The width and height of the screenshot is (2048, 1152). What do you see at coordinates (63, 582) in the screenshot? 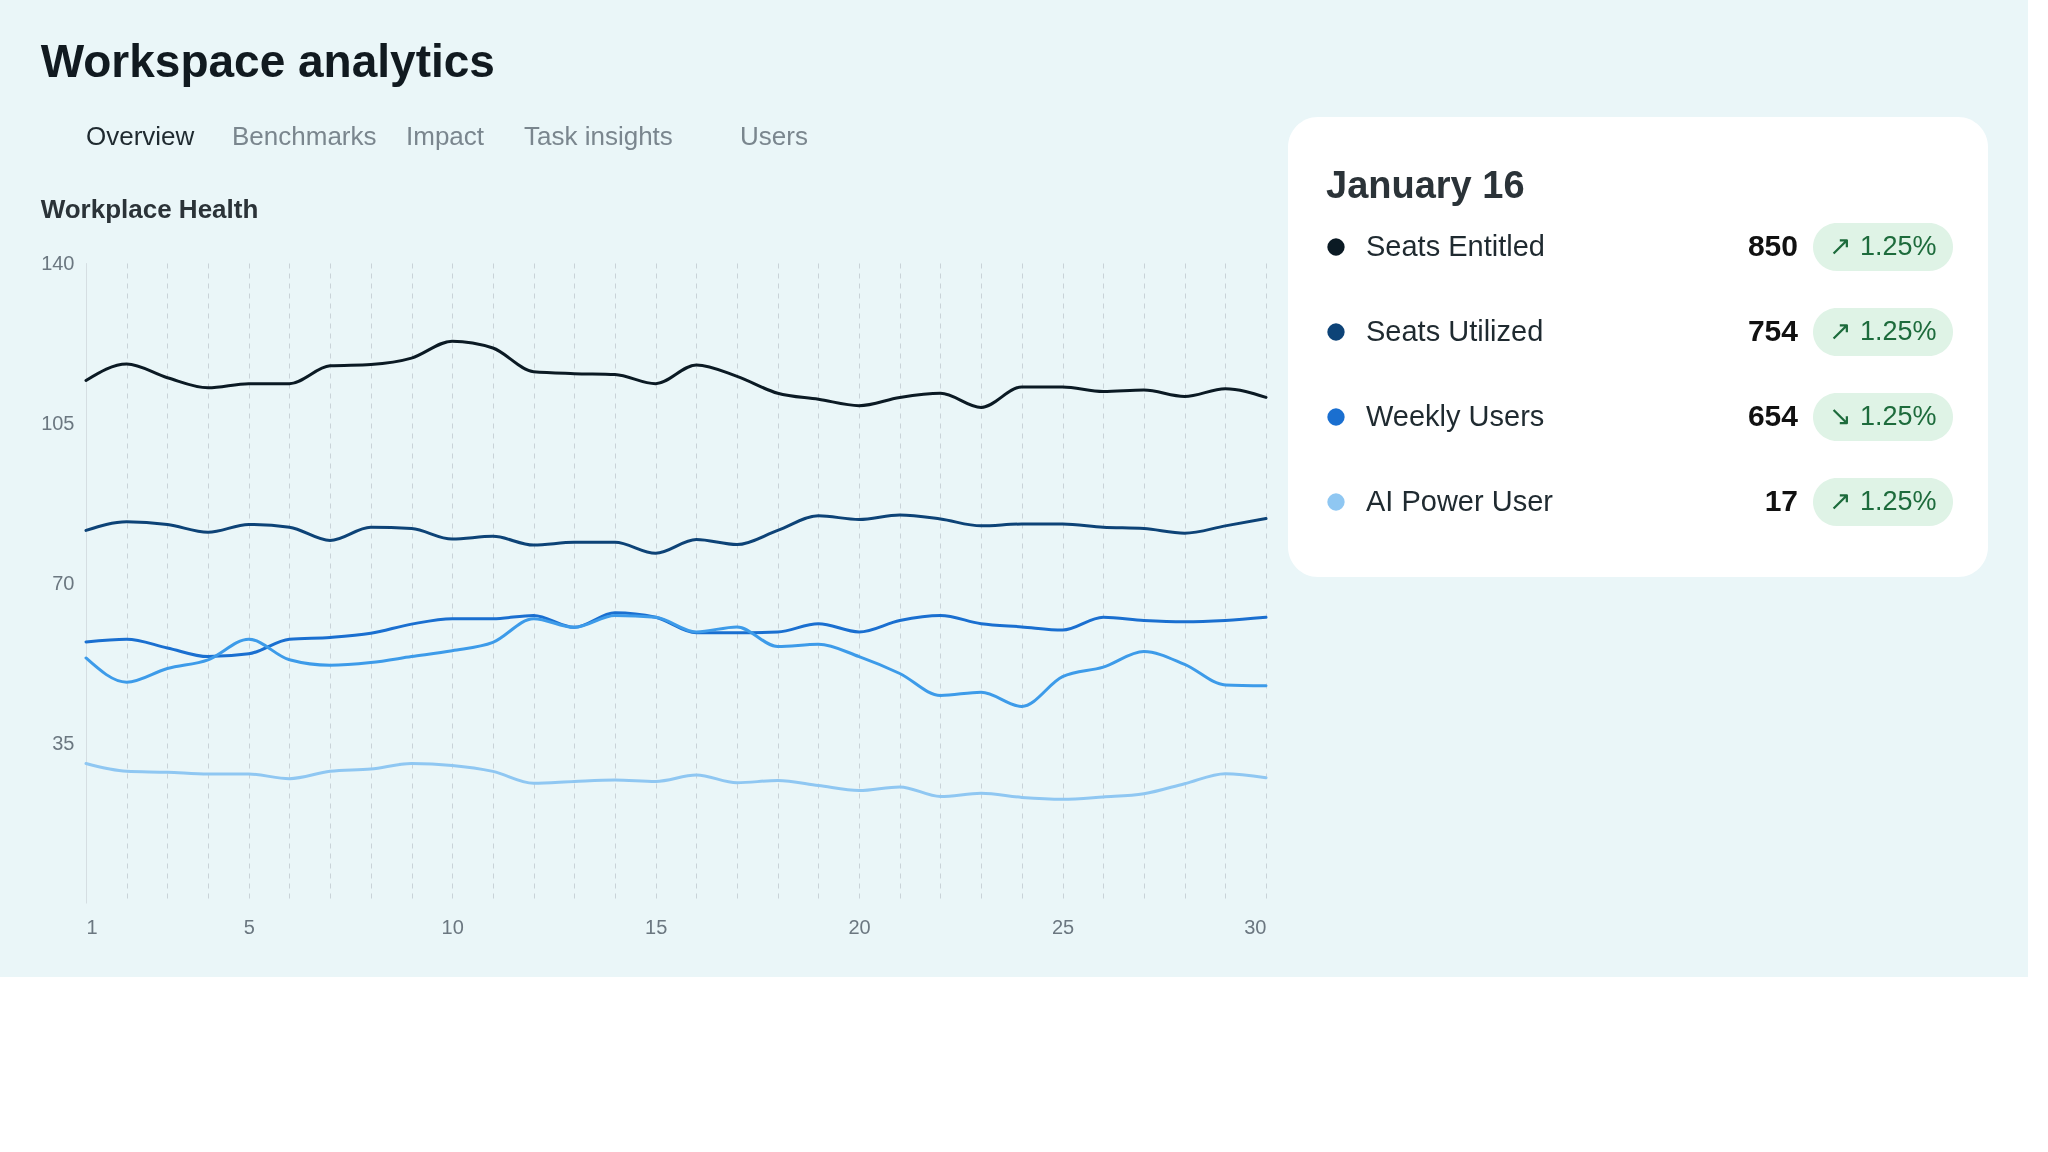
I see `y-tick-label: 70` at bounding box center [63, 582].